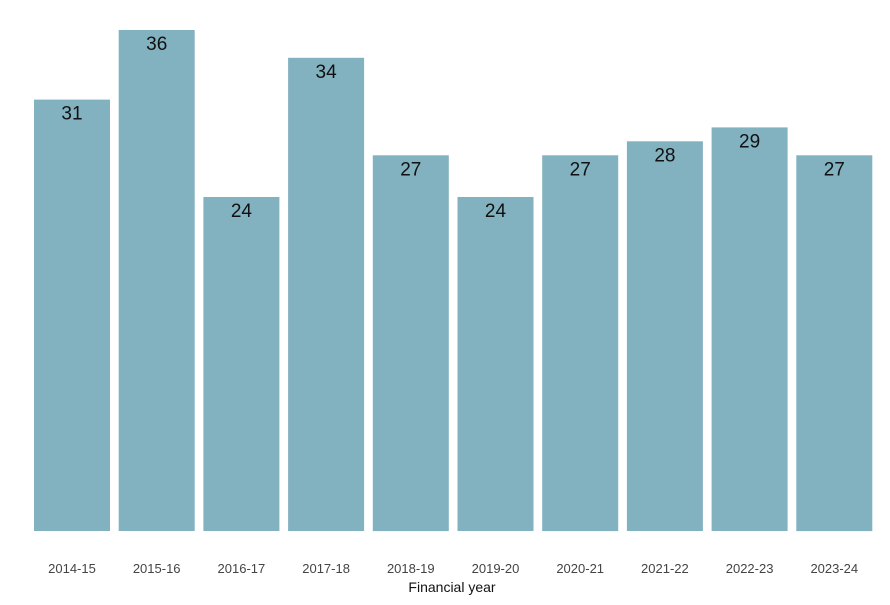 The height and width of the screenshot is (605, 890). I want to click on x-tick-2014-15: 2014-15, so click(72, 568).